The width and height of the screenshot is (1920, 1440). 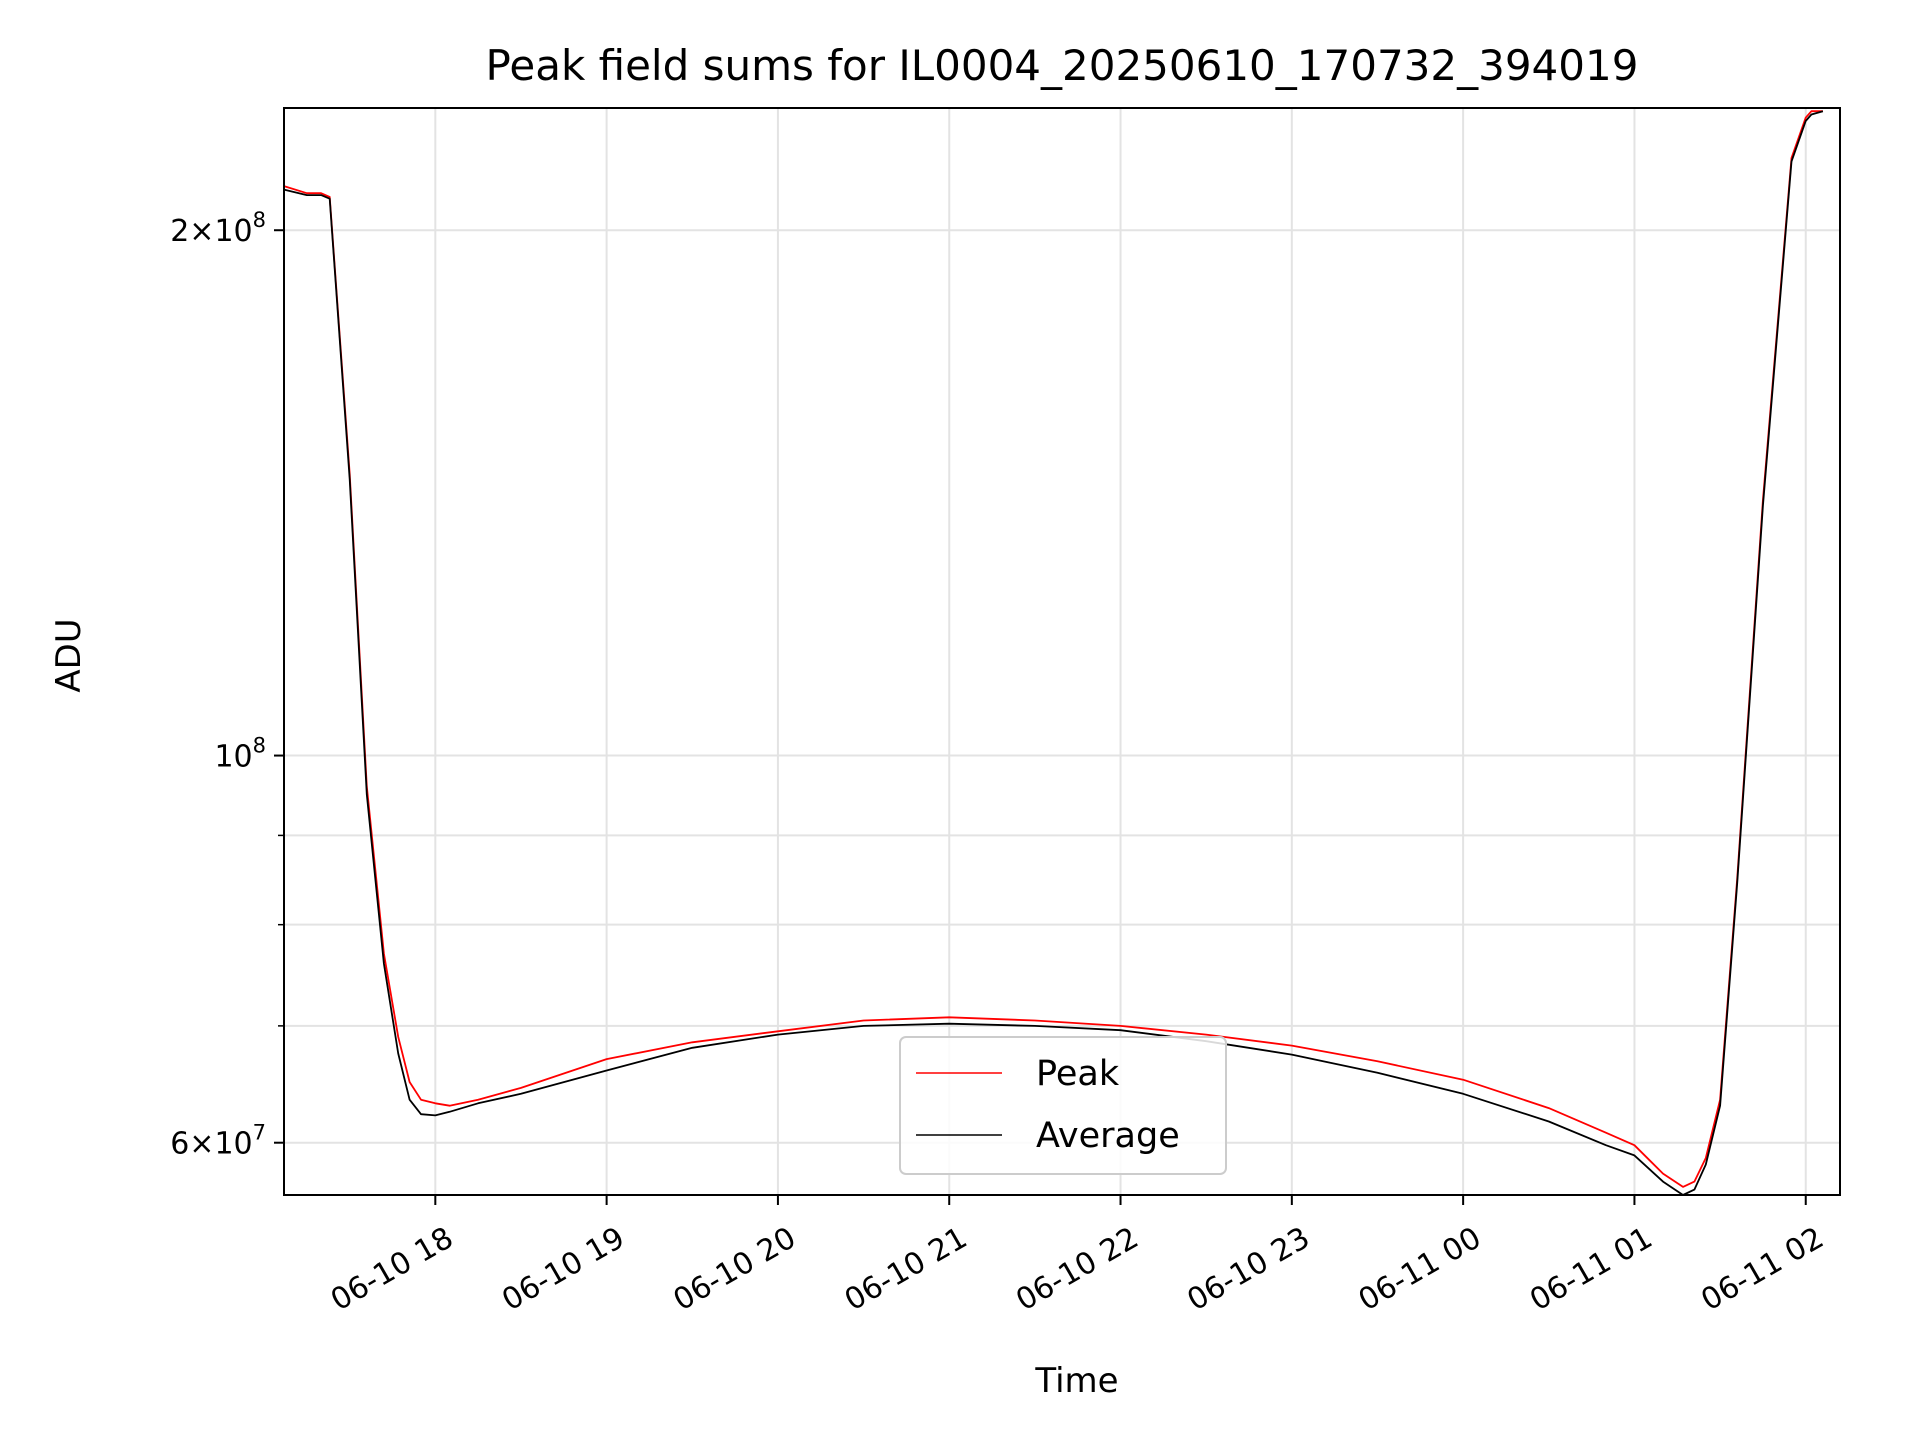 I want to click on legend-label-peak: Peak, so click(x=1078, y=1074).